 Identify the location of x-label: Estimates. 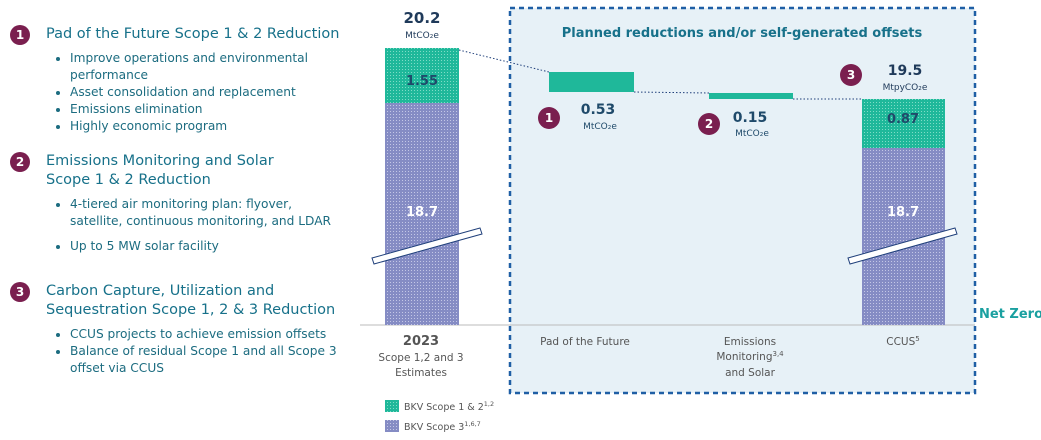
(421, 373).